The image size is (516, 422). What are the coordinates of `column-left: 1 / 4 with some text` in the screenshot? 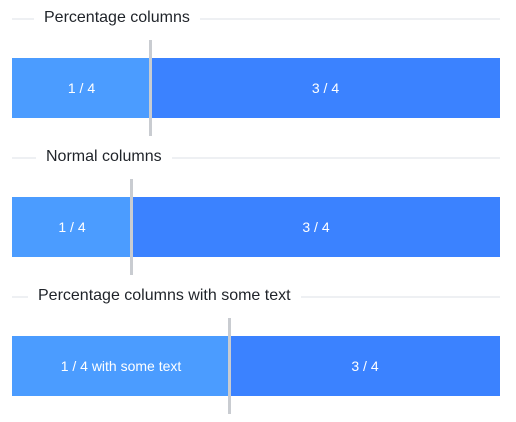 It's located at (121, 366).